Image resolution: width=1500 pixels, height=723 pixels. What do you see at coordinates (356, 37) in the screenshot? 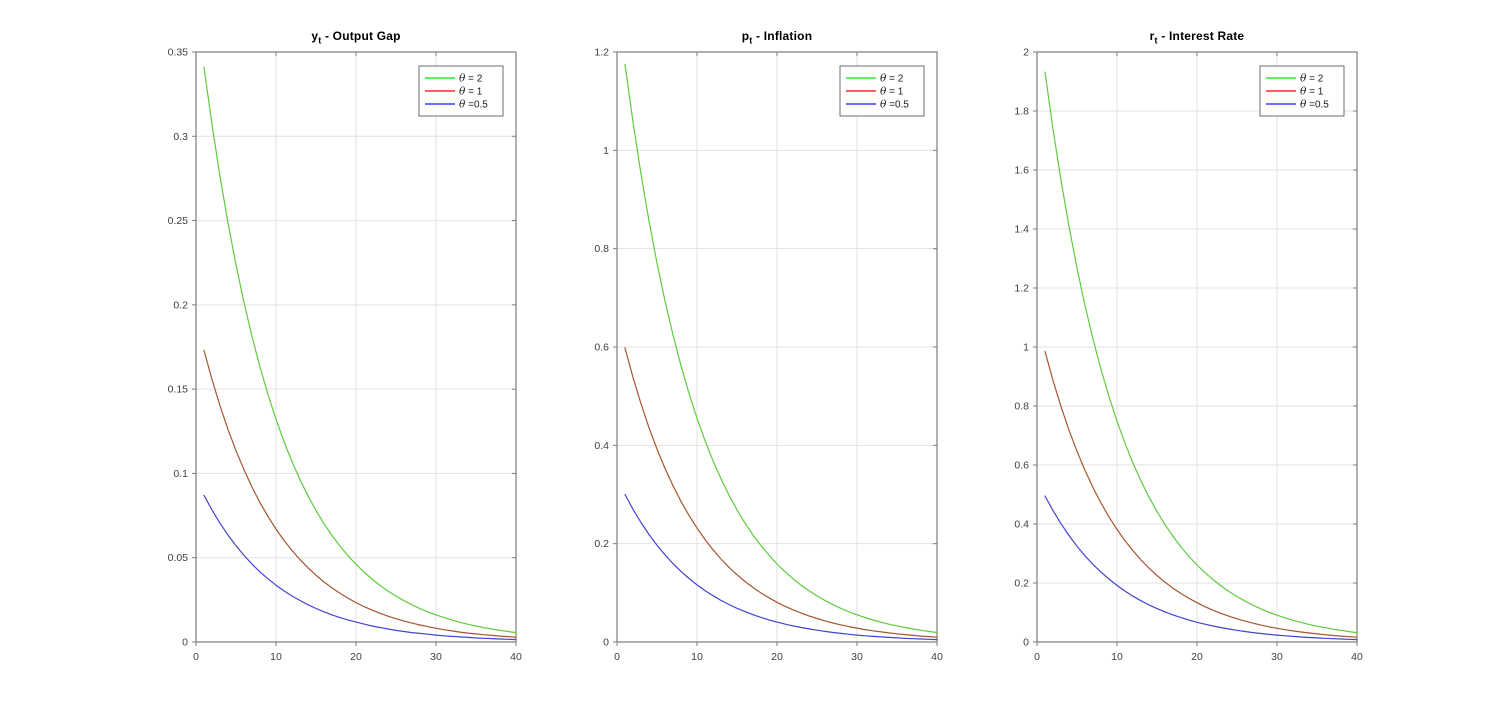
I see `panel-title-output-gap: yt - Output Gap` at bounding box center [356, 37].